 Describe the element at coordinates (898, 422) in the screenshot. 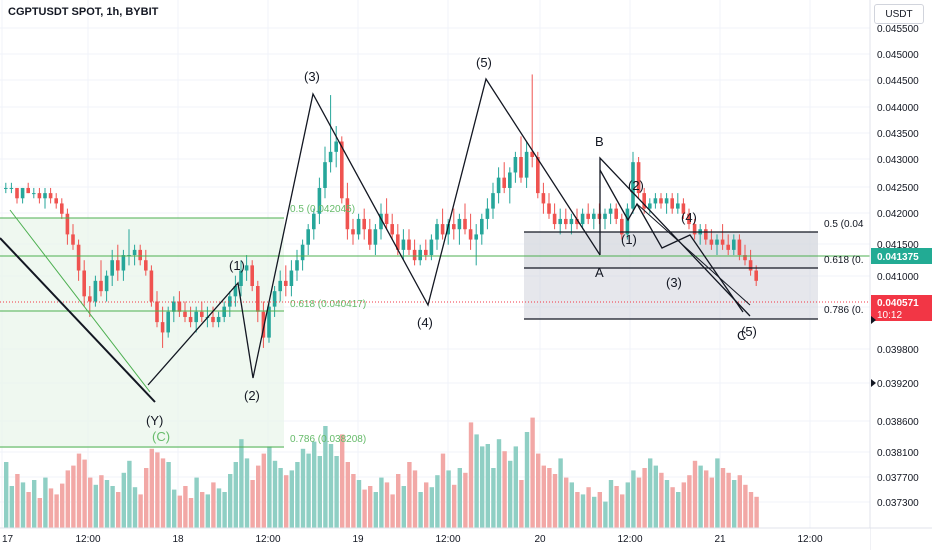

I see `price-tick-label: 0.038600` at that location.